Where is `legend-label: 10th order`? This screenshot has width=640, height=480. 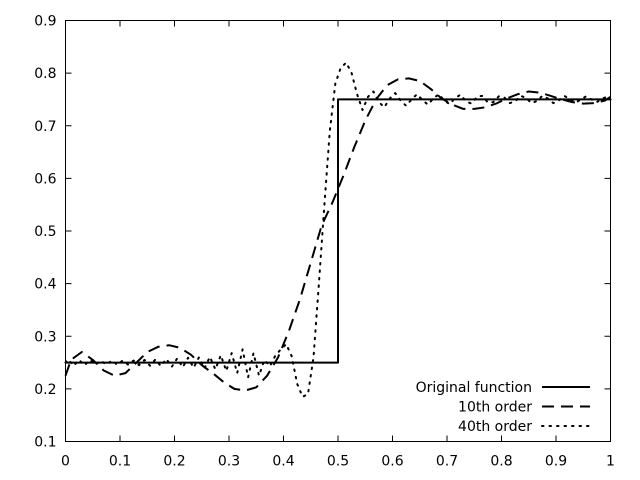
legend-label: 10th order is located at coordinates (495, 408).